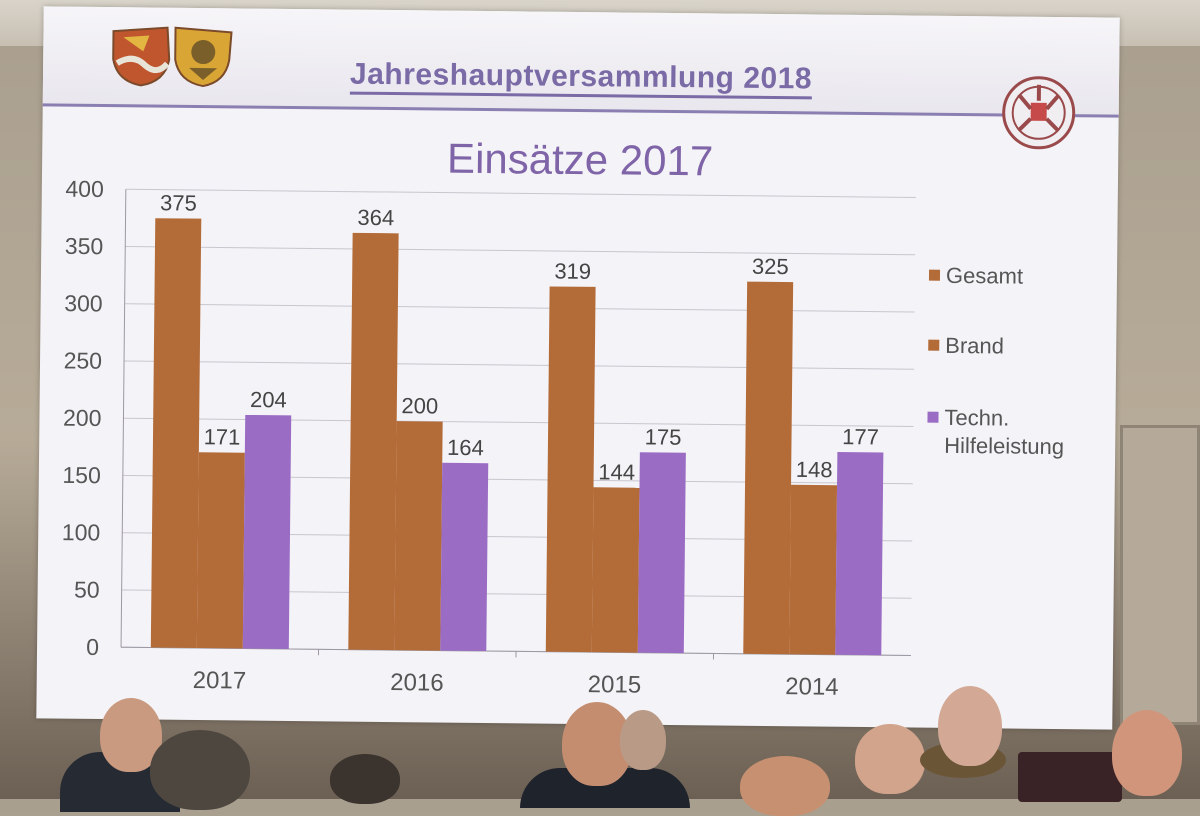  I want to click on legend-item: Gesamt, so click(976, 276).